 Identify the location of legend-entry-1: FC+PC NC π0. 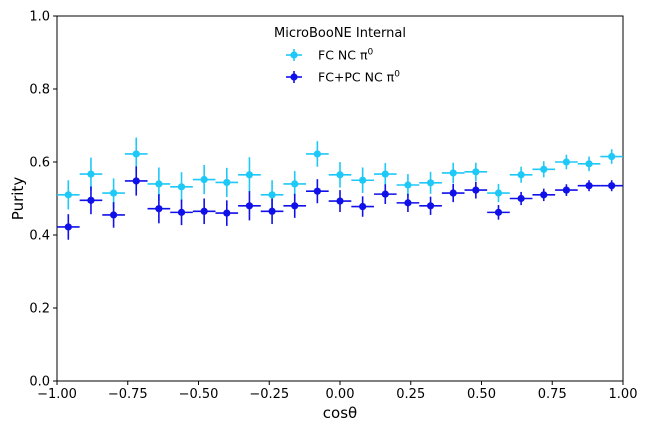
(343, 77).